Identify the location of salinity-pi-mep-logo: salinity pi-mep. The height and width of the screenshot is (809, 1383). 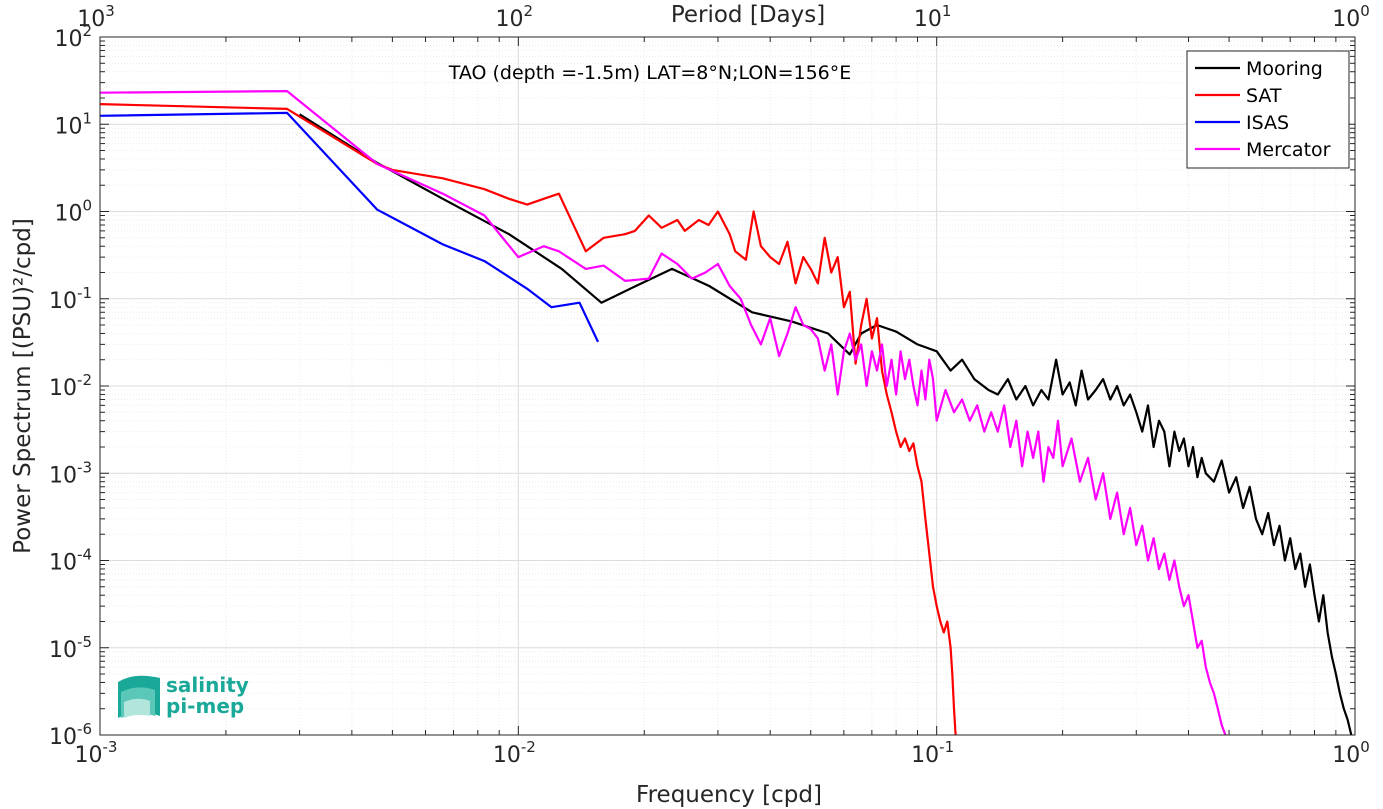
(183, 695).